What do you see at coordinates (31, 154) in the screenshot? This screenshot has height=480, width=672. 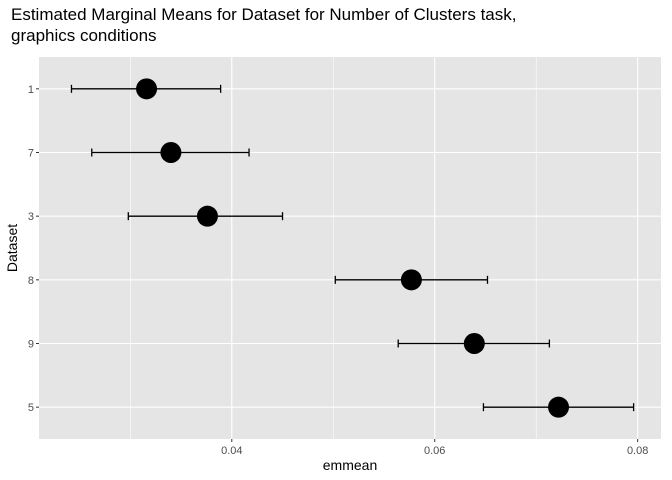 I see `y-tick-label: 7` at bounding box center [31, 154].